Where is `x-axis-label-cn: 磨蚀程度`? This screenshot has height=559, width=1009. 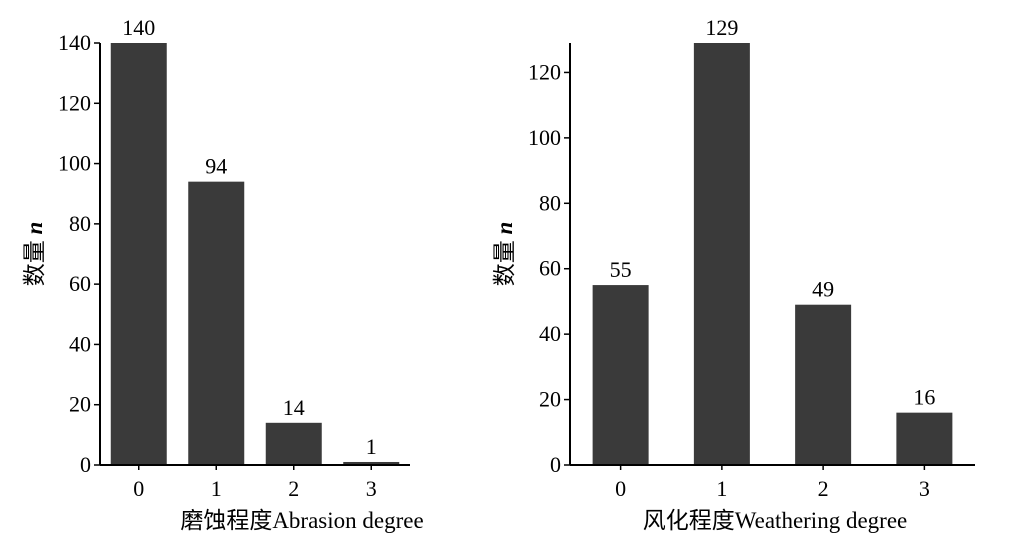 x-axis-label-cn: 磨蚀程度 is located at coordinates (226, 520).